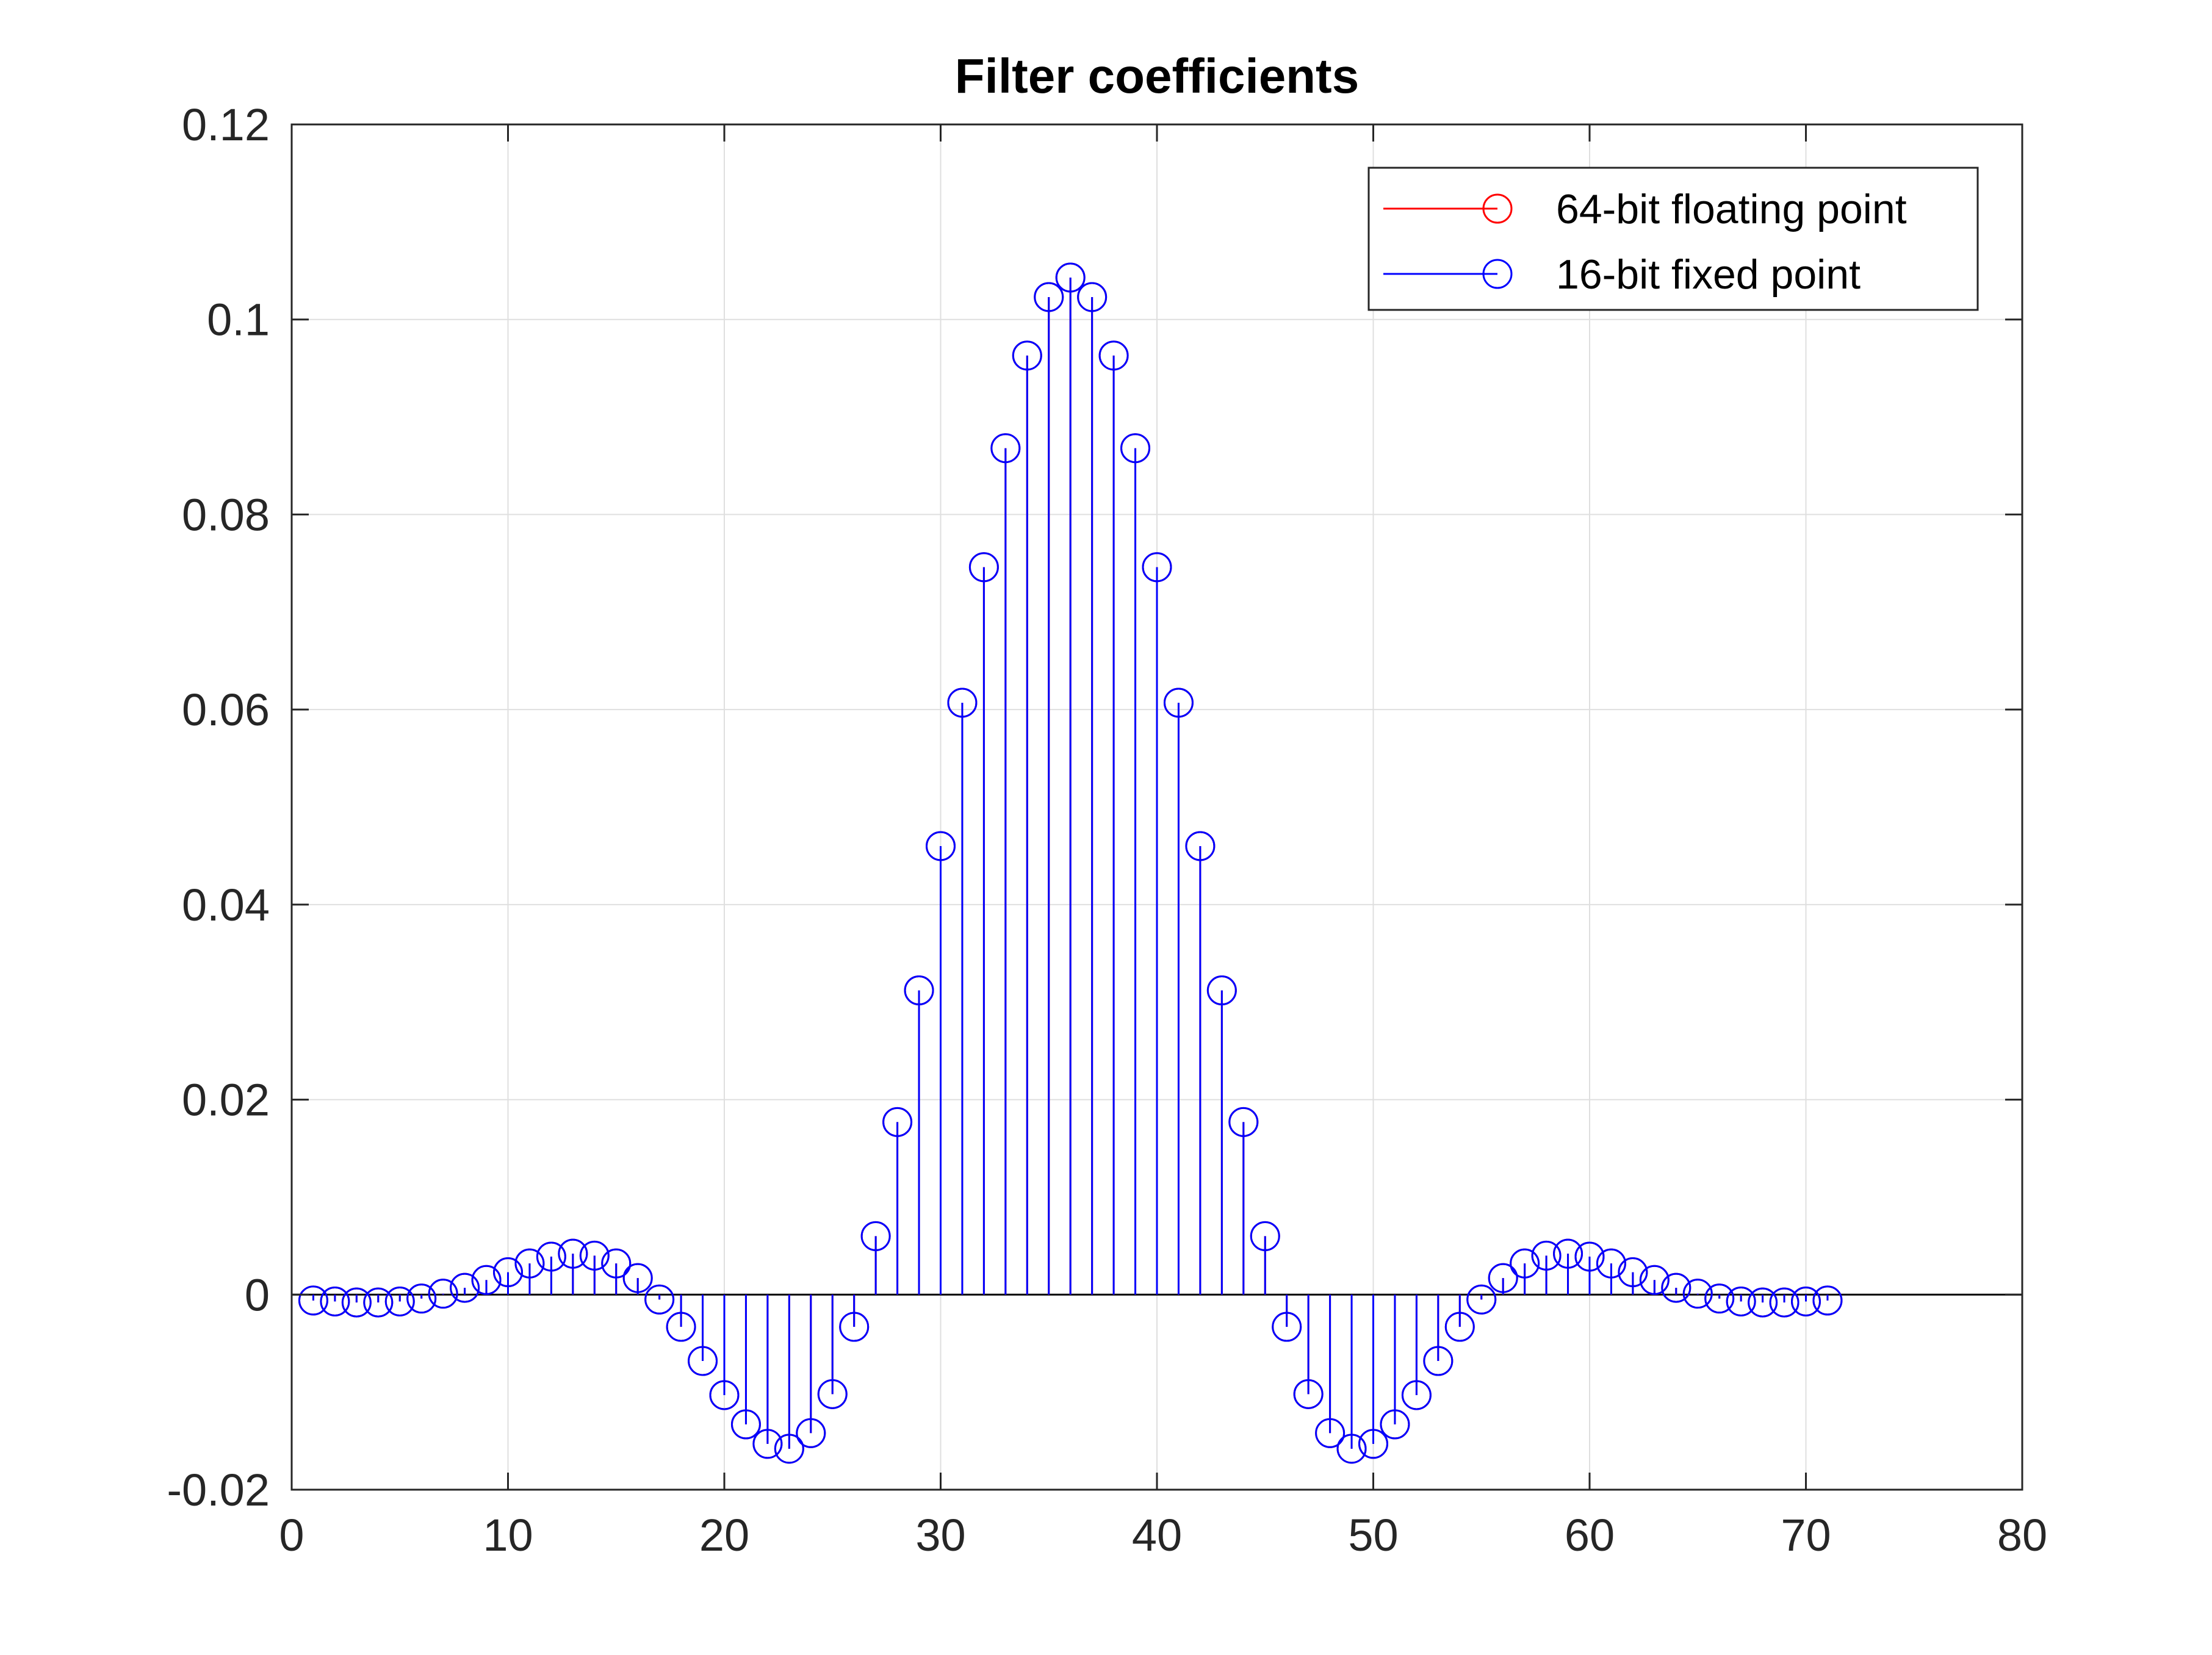 Image resolution: width=2212 pixels, height=1655 pixels. Describe the element at coordinates (1497, 274) in the screenshot. I see `legend-marker-fixed` at that location.